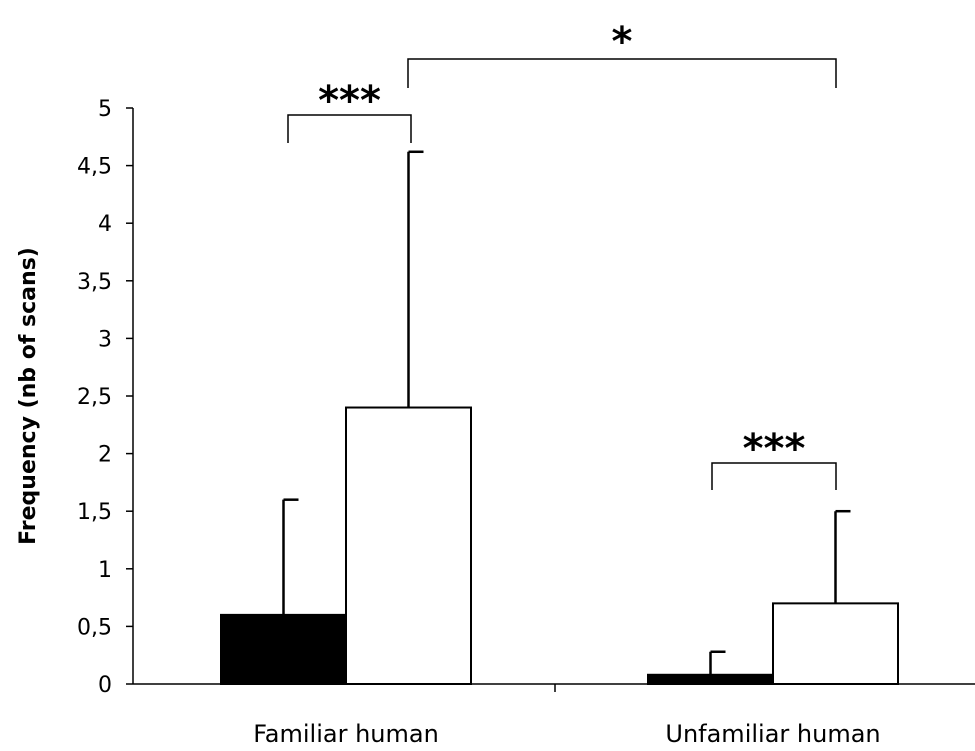  What do you see at coordinates (94, 282) in the screenshot?
I see `y-tick-label: 3,5` at bounding box center [94, 282].